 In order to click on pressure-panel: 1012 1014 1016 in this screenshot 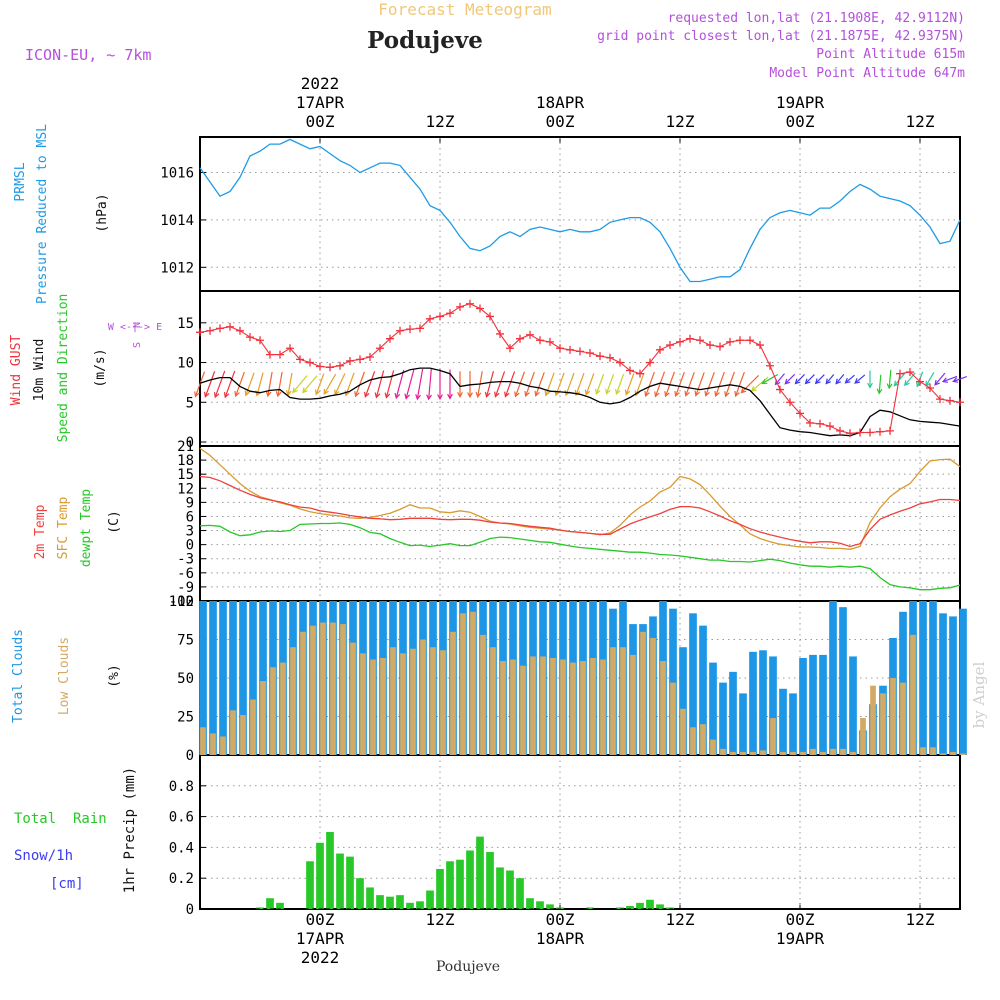, I will do `click(560, 214)`.